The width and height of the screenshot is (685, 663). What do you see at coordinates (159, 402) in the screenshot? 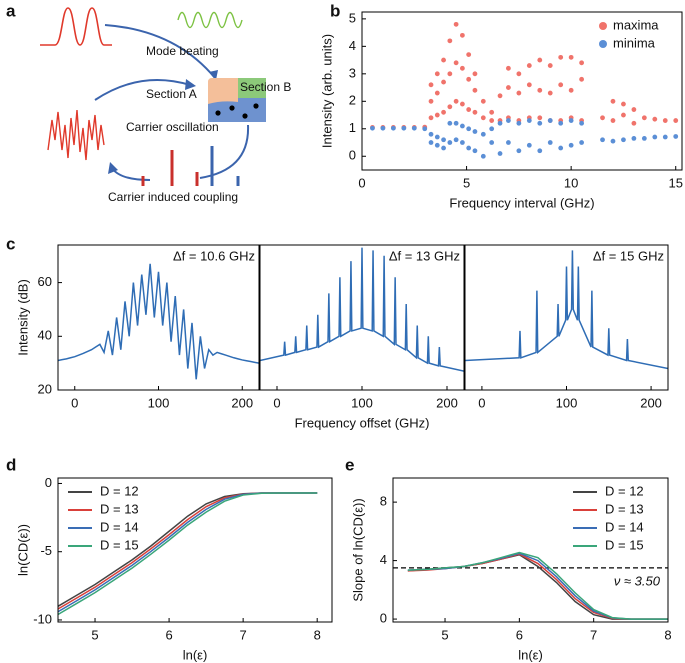
I see `x-tick-label: 100` at bounding box center [159, 402].